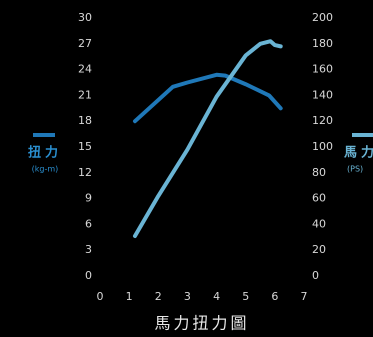  I want to click on x-tick-label: 5, so click(245, 296).